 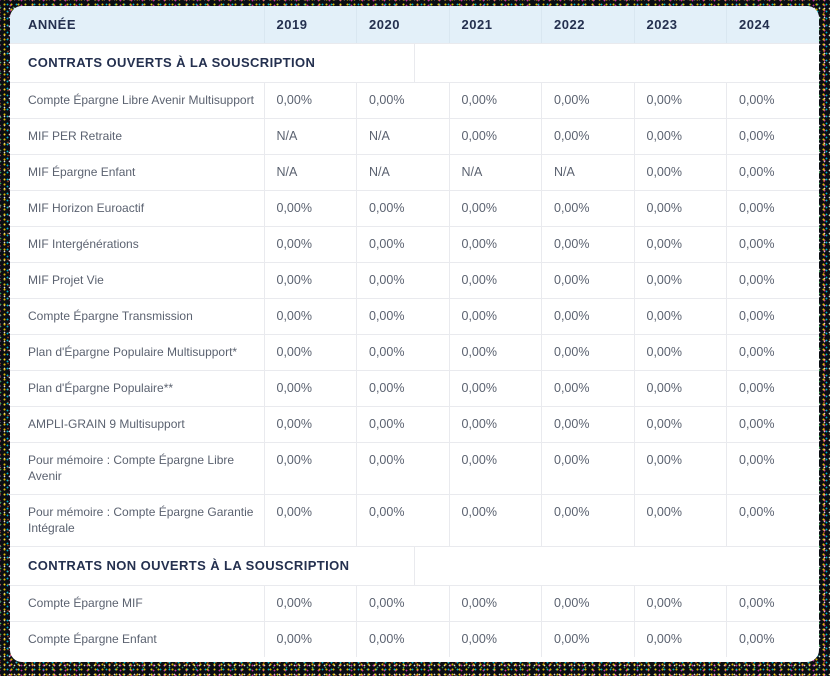 What do you see at coordinates (414, 25) in the screenshot?
I see `table-header-row: ANNÉE 2019 2020 2021 2022 2023 2024` at bounding box center [414, 25].